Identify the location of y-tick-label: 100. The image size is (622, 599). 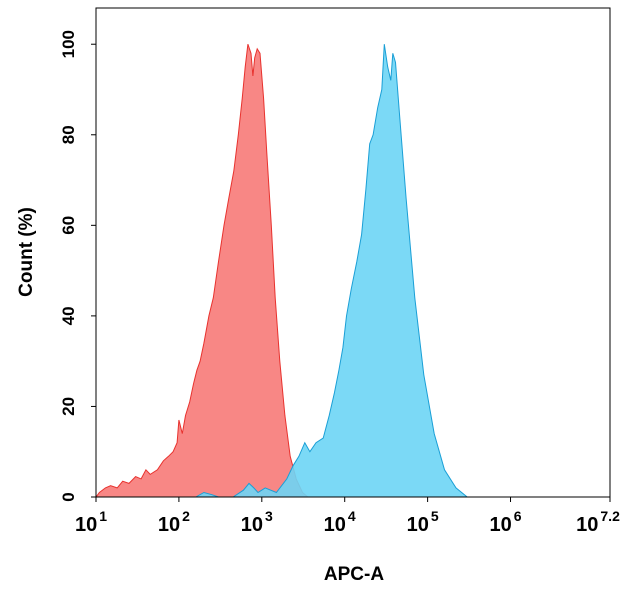
(68, 44).